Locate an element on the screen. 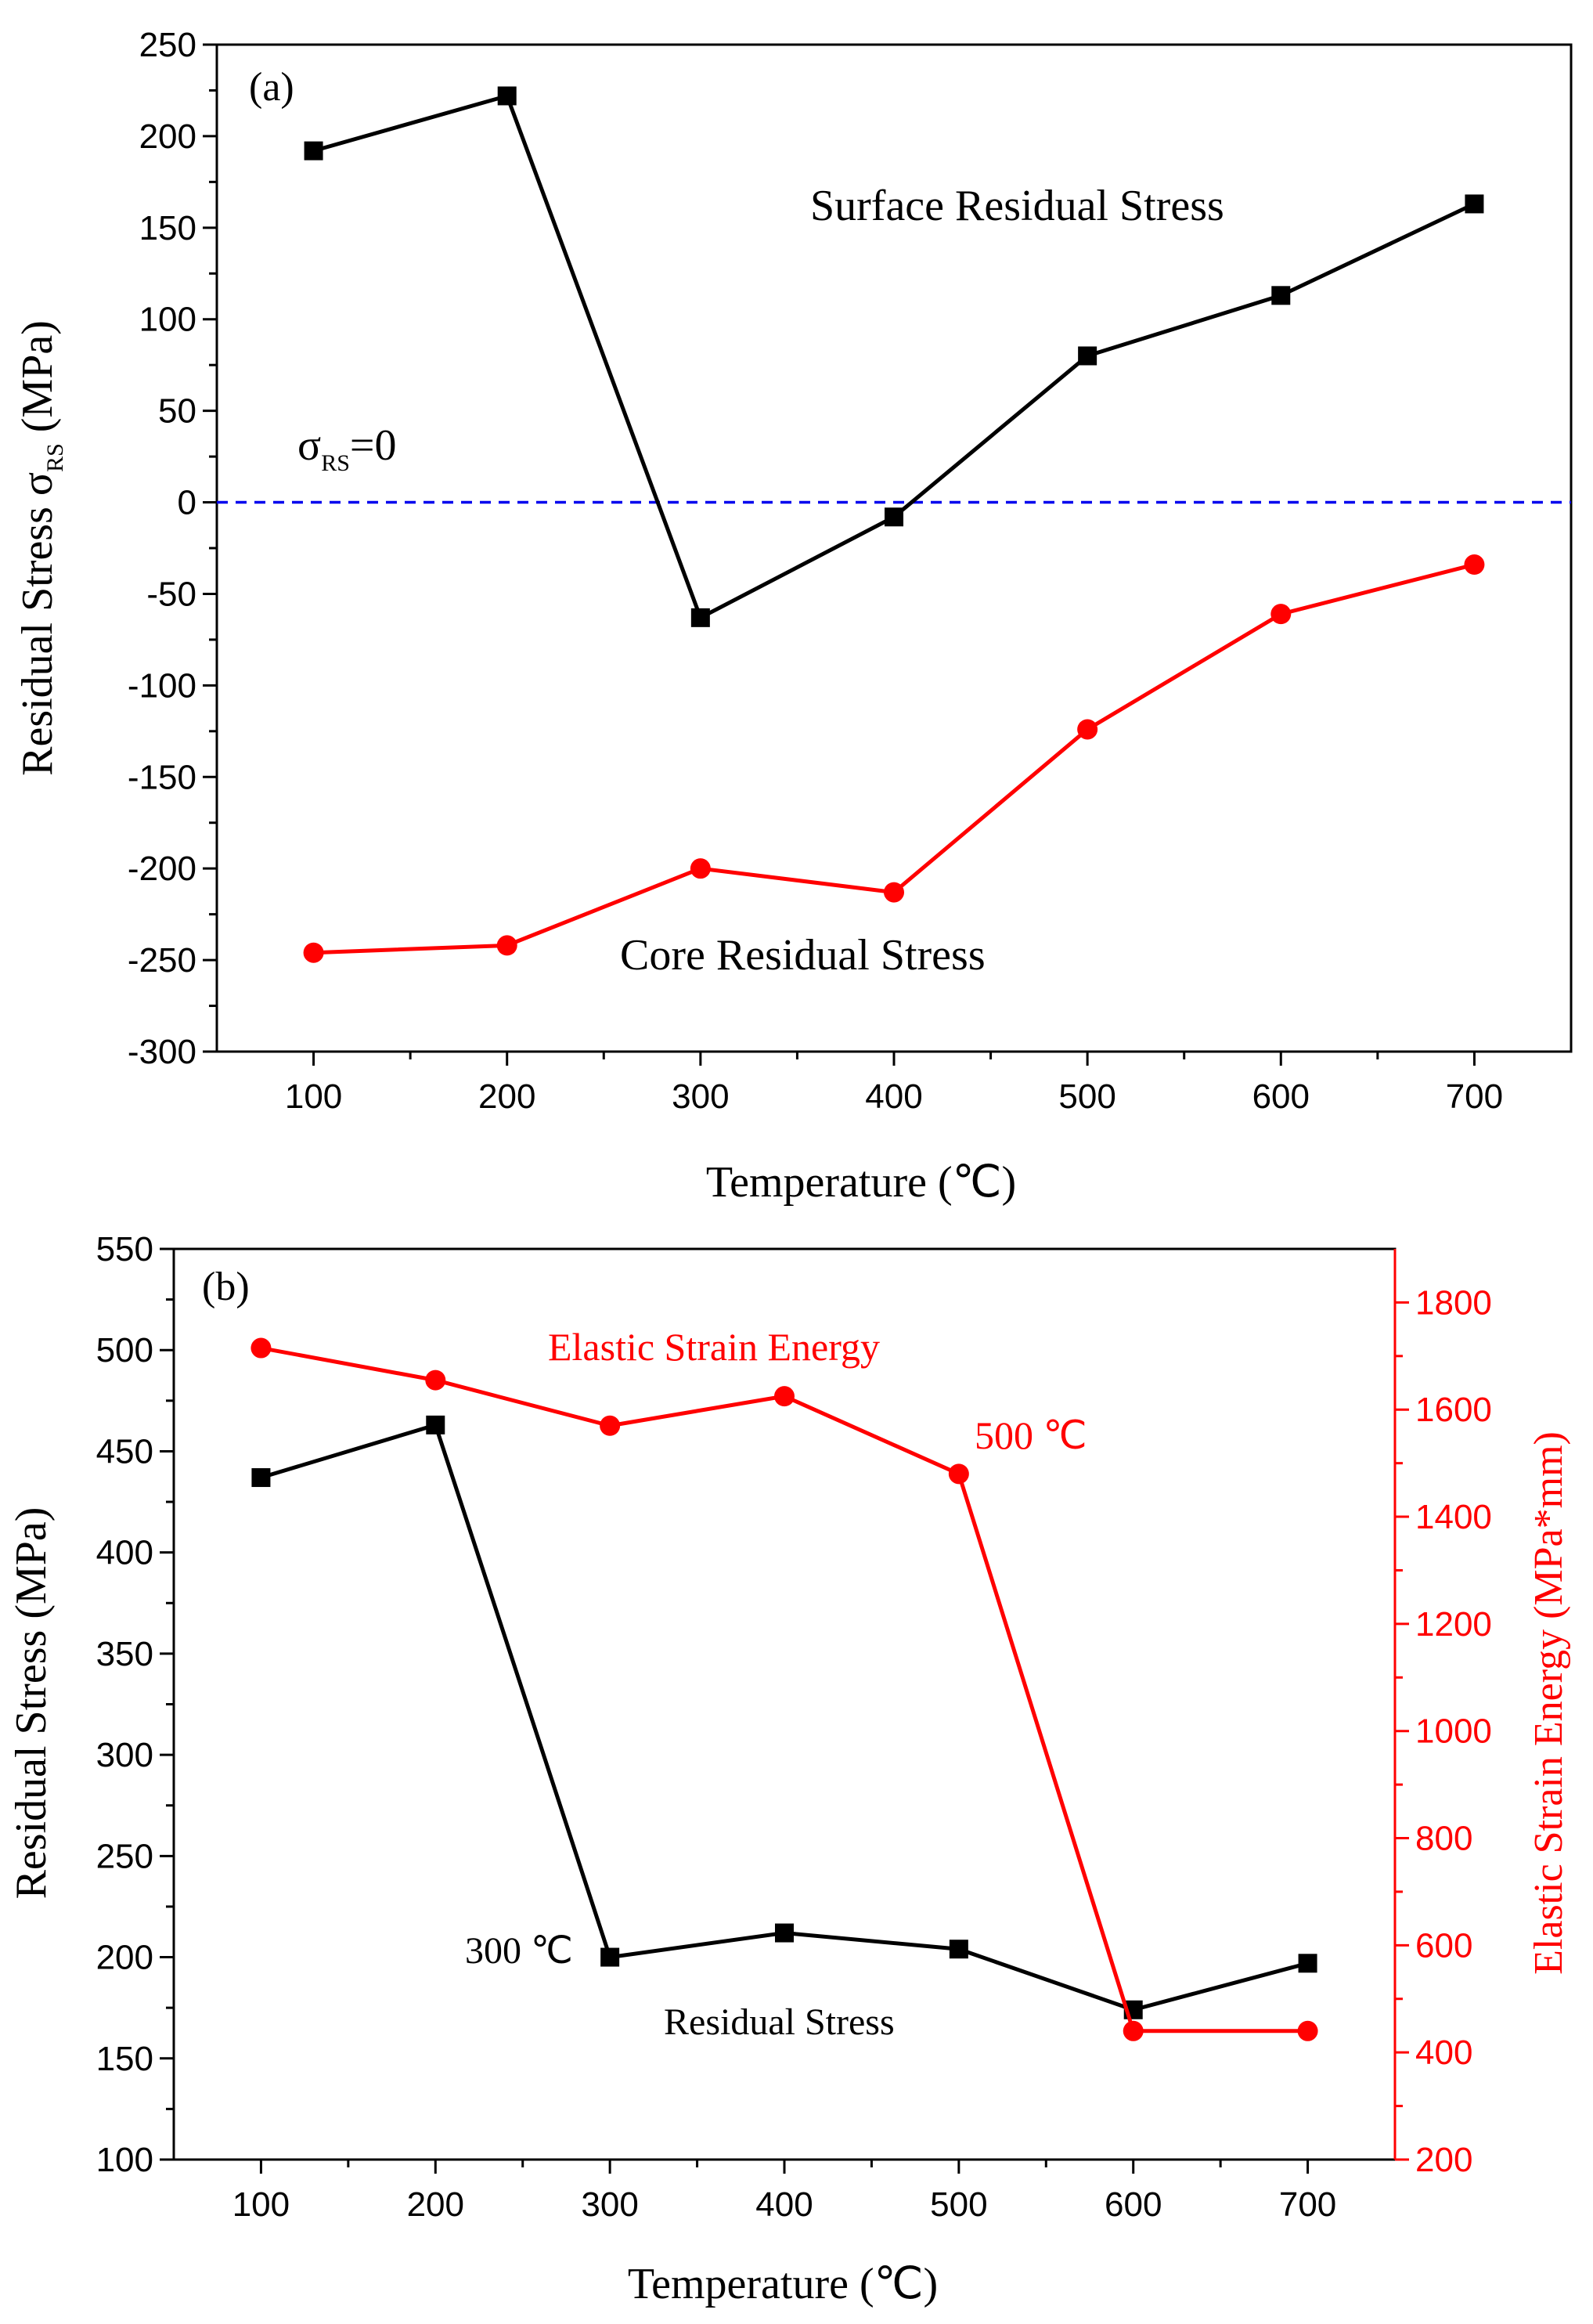 The height and width of the screenshot is (2324, 1593). panel-a-x-tick-label: 600 is located at coordinates (1281, 1096).